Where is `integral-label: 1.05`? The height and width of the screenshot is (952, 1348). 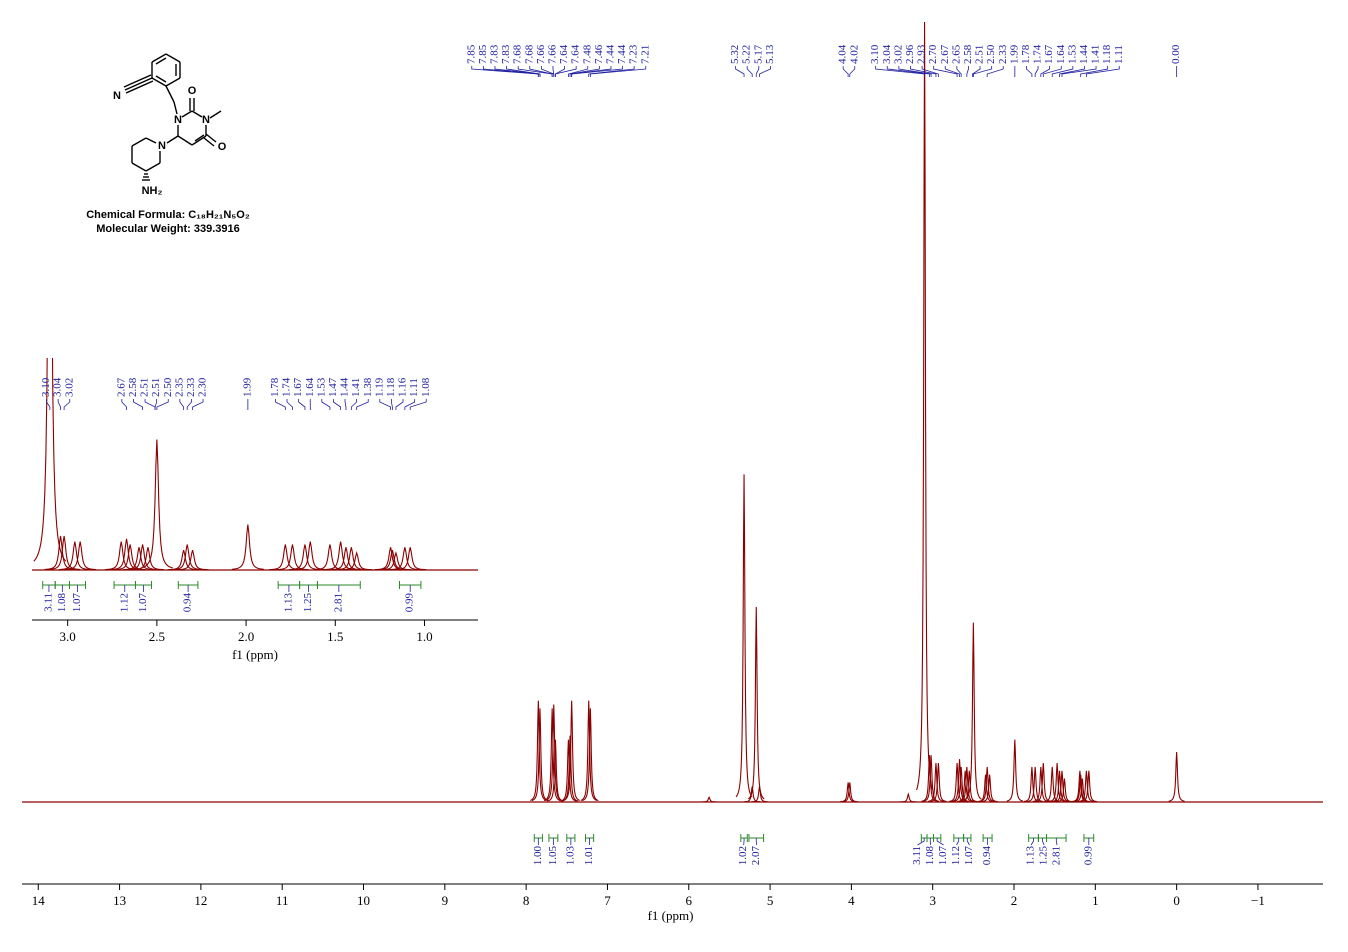 integral-label: 1.05 is located at coordinates (553, 856).